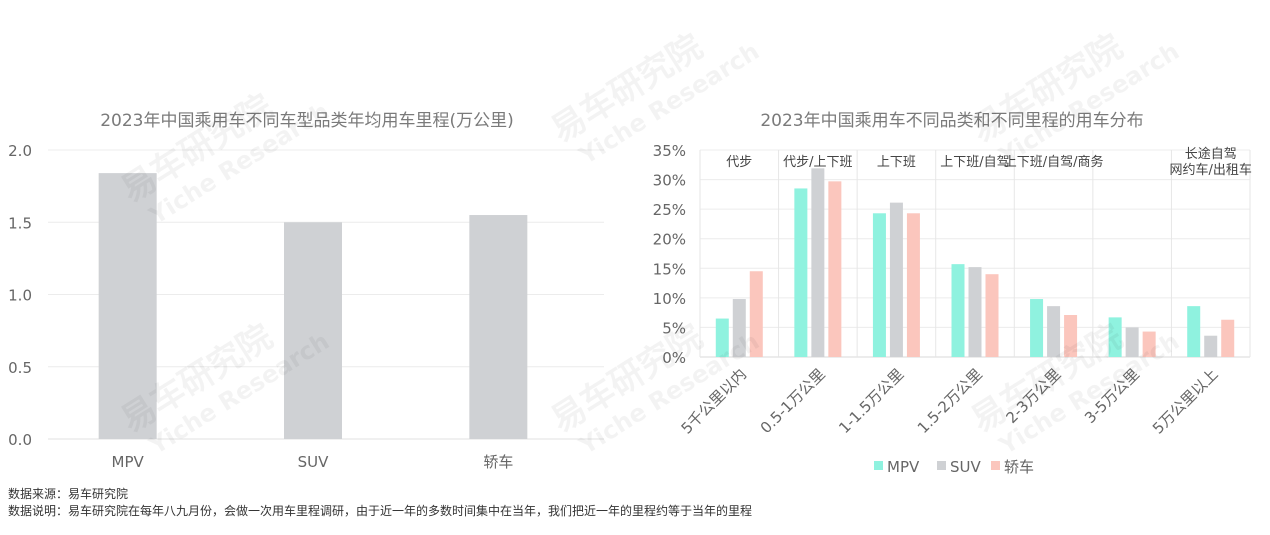 The image size is (1270, 535). What do you see at coordinates (20, 151) in the screenshot?
I see `left-y-tick-label: 2.0` at bounding box center [20, 151].